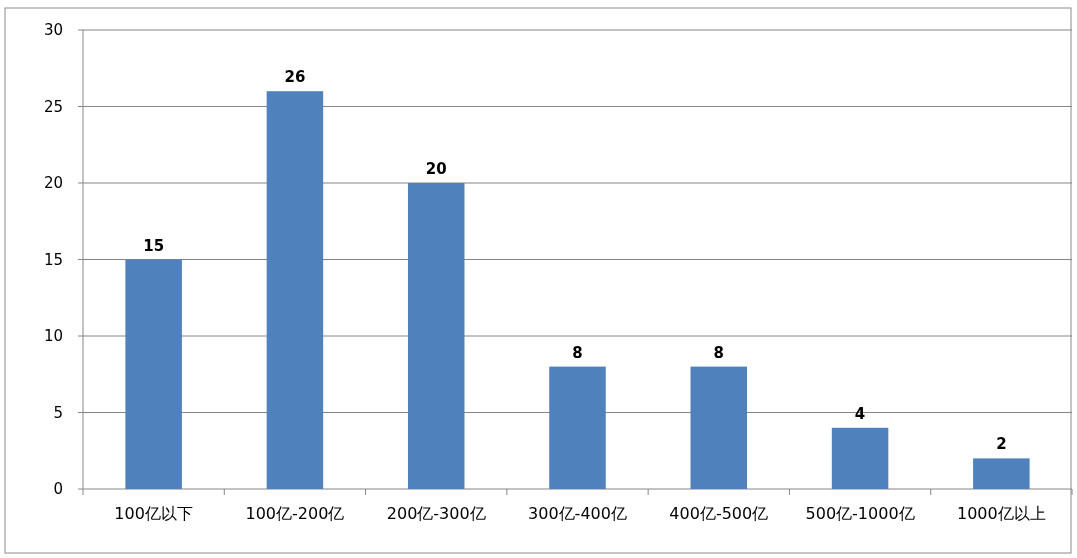  I want to click on data-label: 15, so click(154, 245).